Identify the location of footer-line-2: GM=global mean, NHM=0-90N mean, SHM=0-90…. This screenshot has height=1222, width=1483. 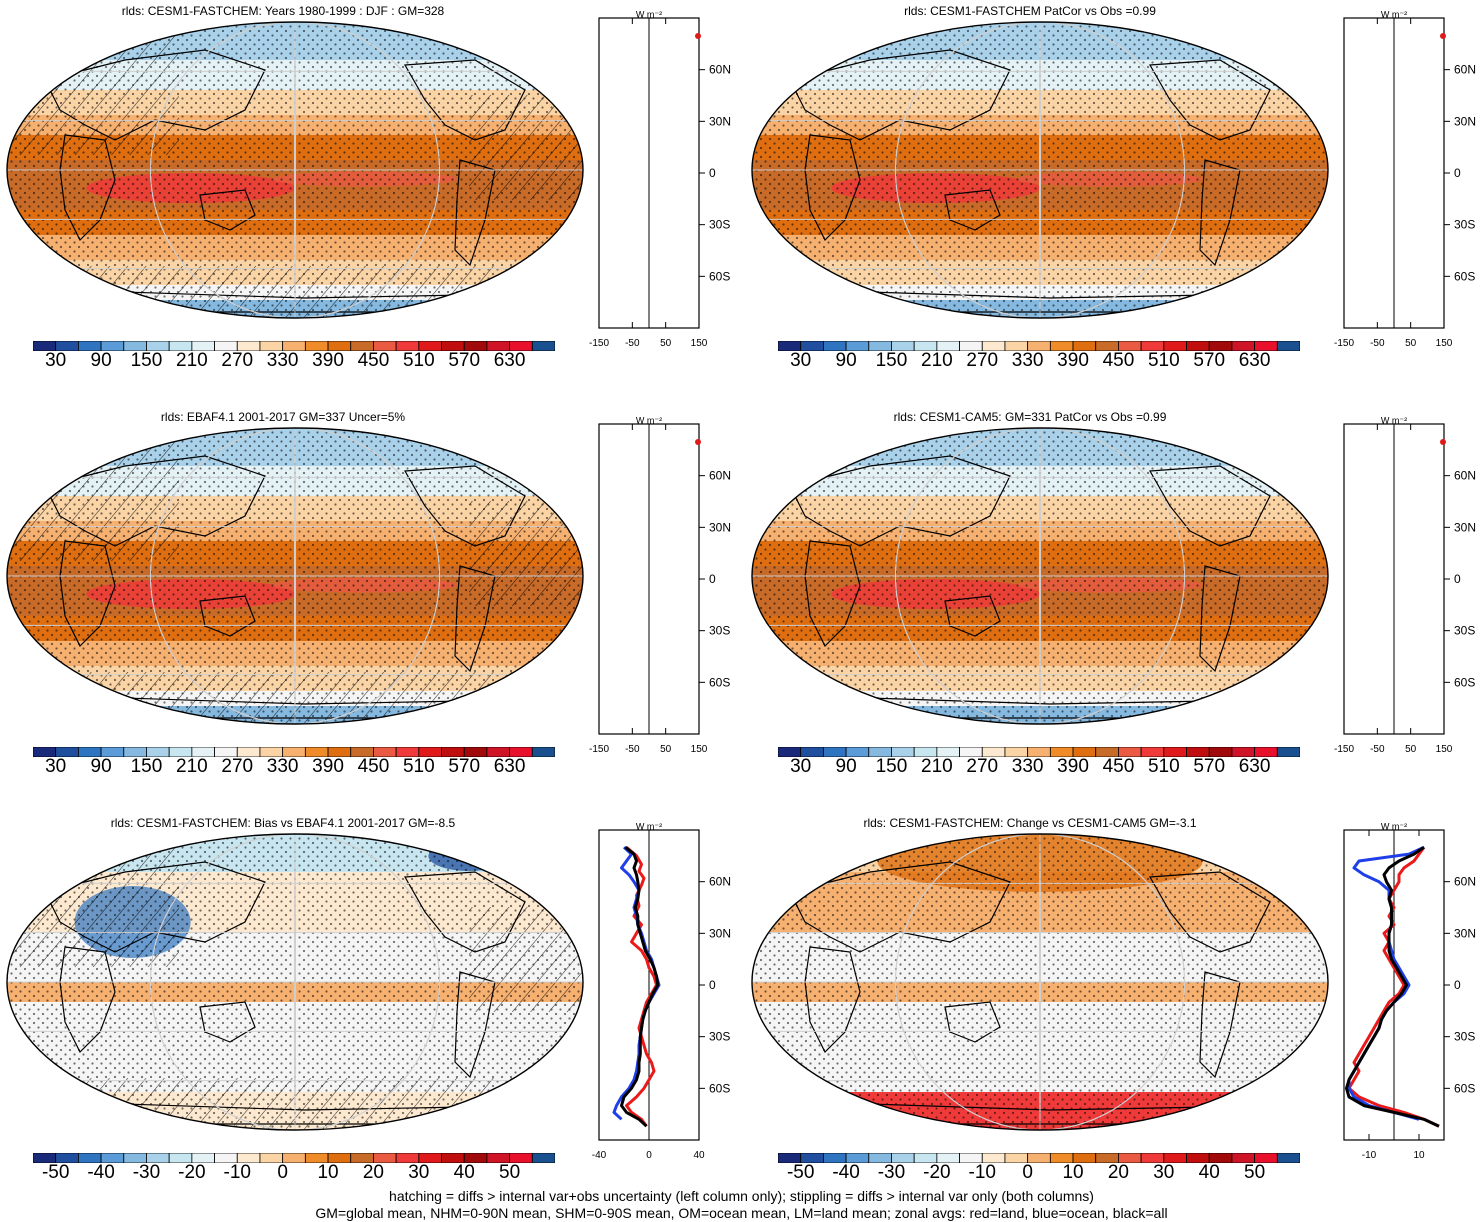
(741, 1213).